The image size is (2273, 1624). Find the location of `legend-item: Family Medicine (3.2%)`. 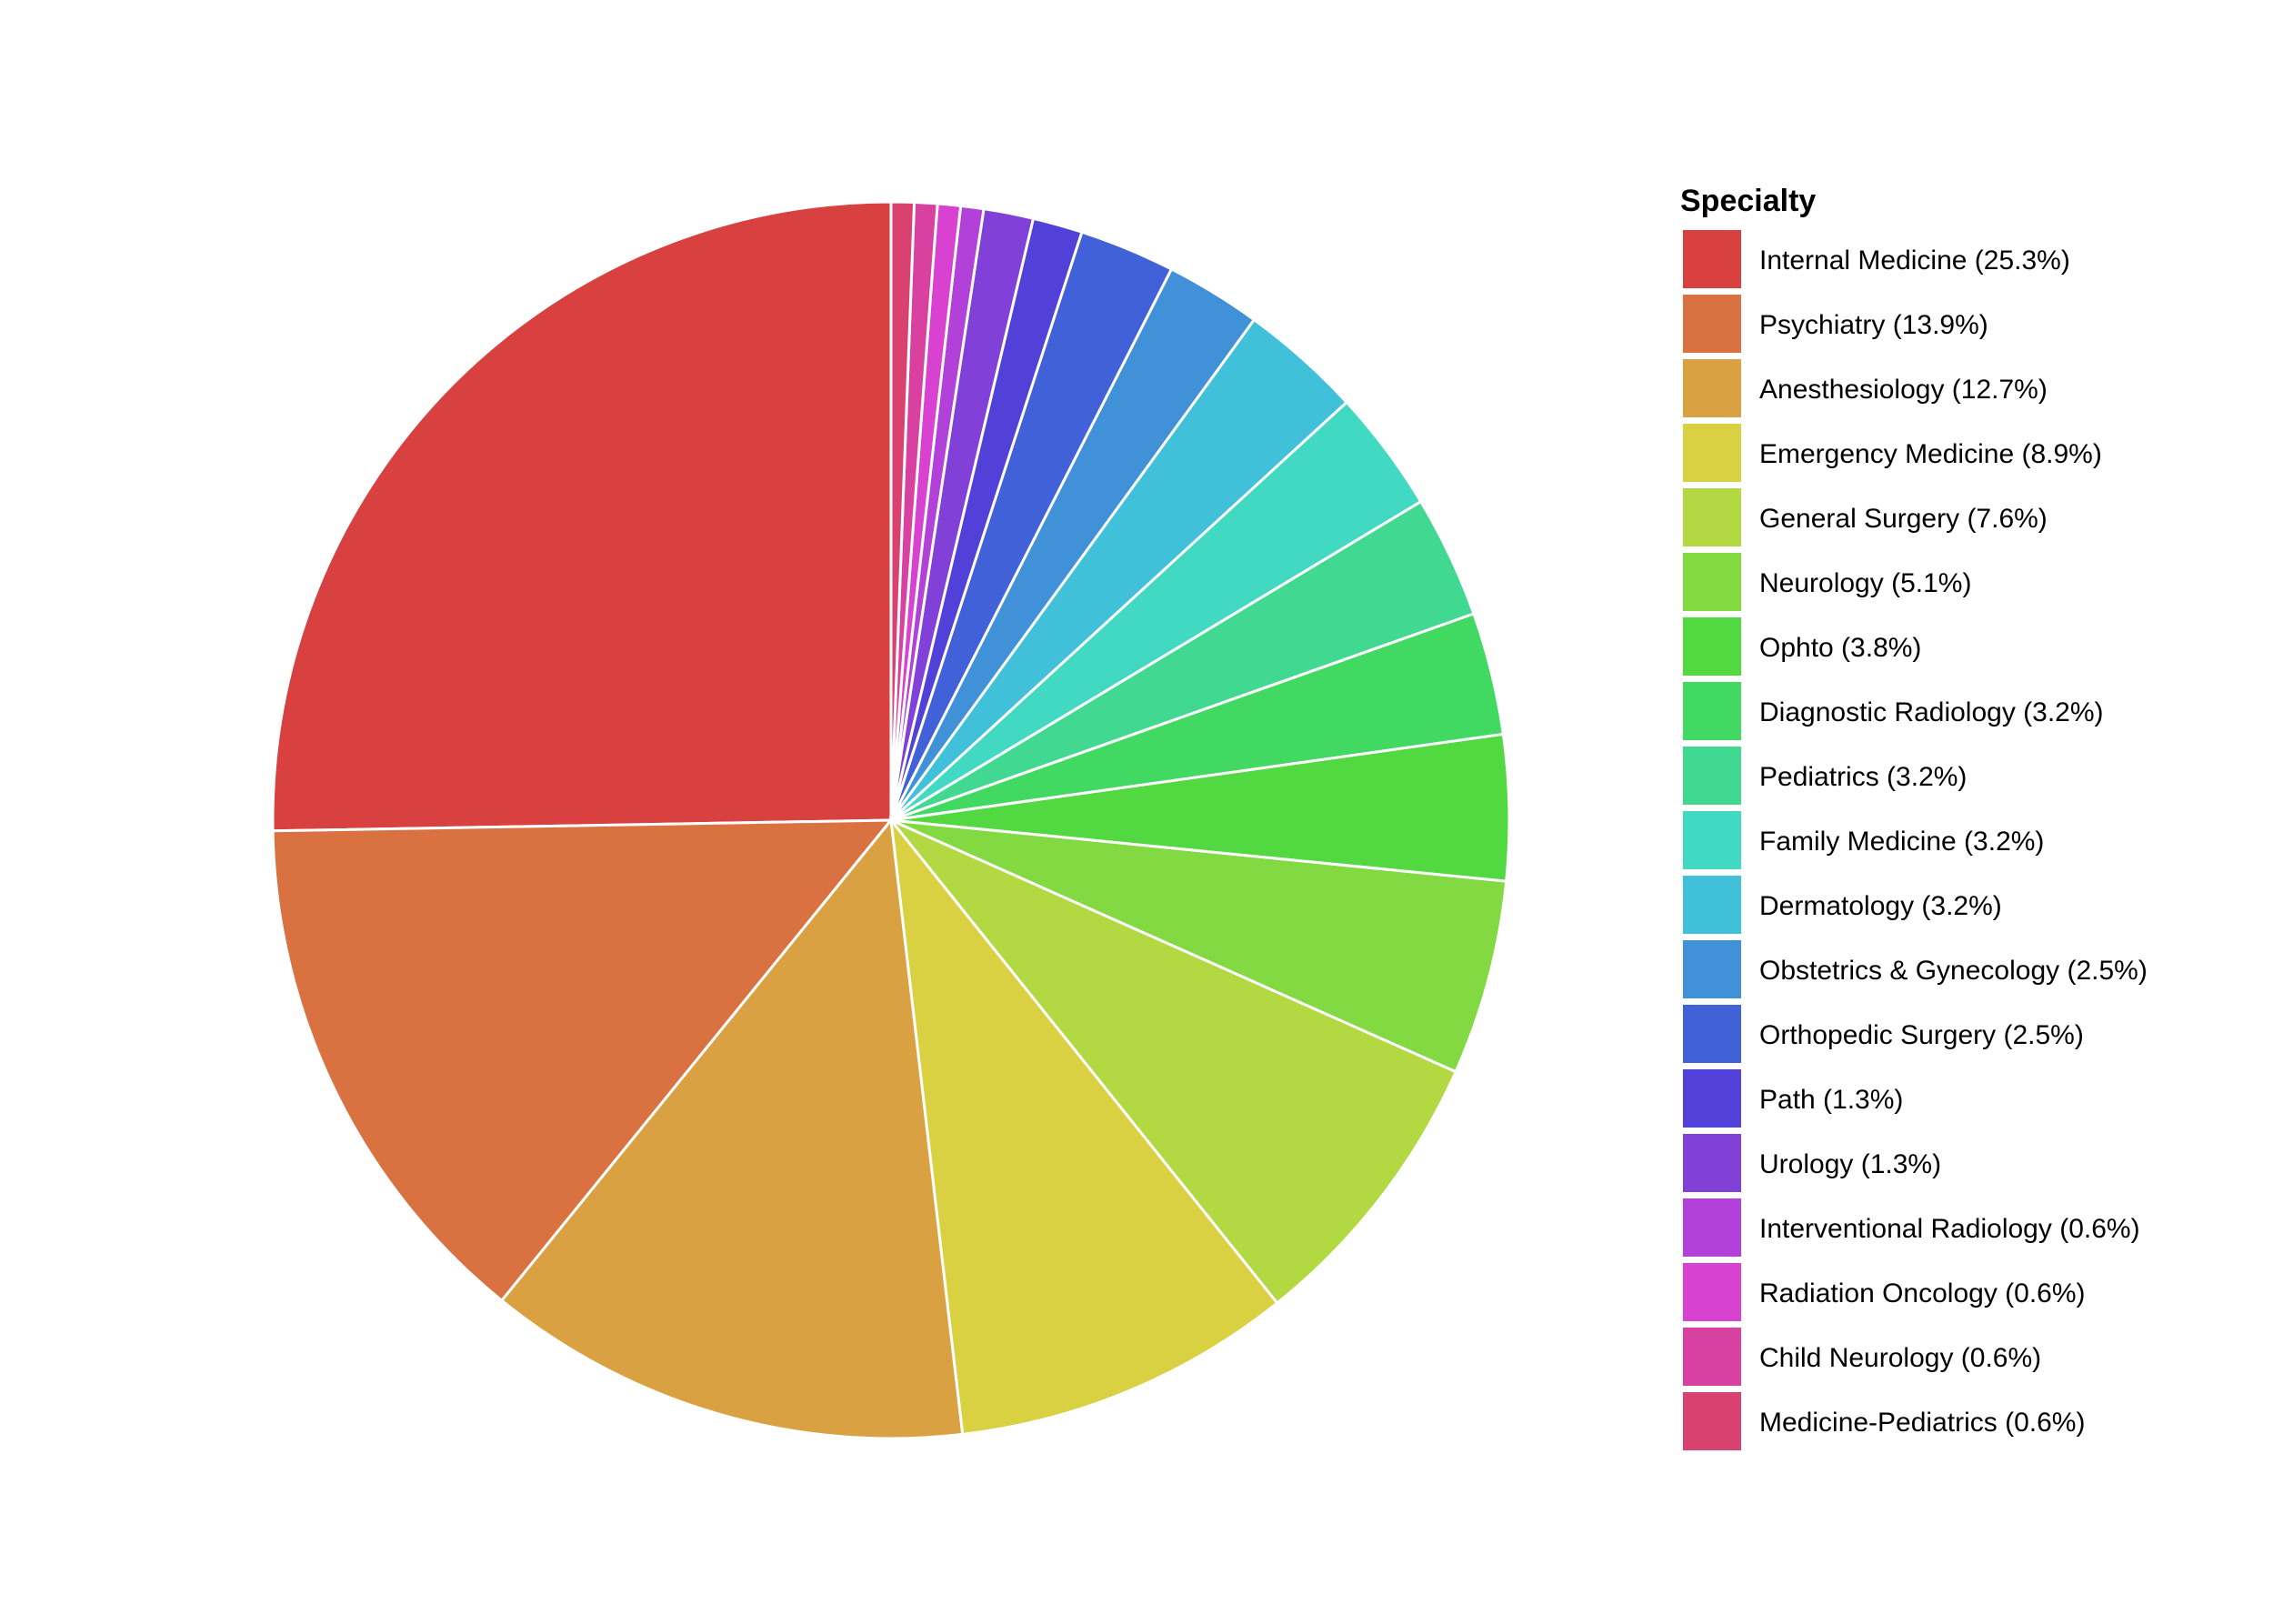

legend-item: Family Medicine (3.2%) is located at coordinates (1863, 840).